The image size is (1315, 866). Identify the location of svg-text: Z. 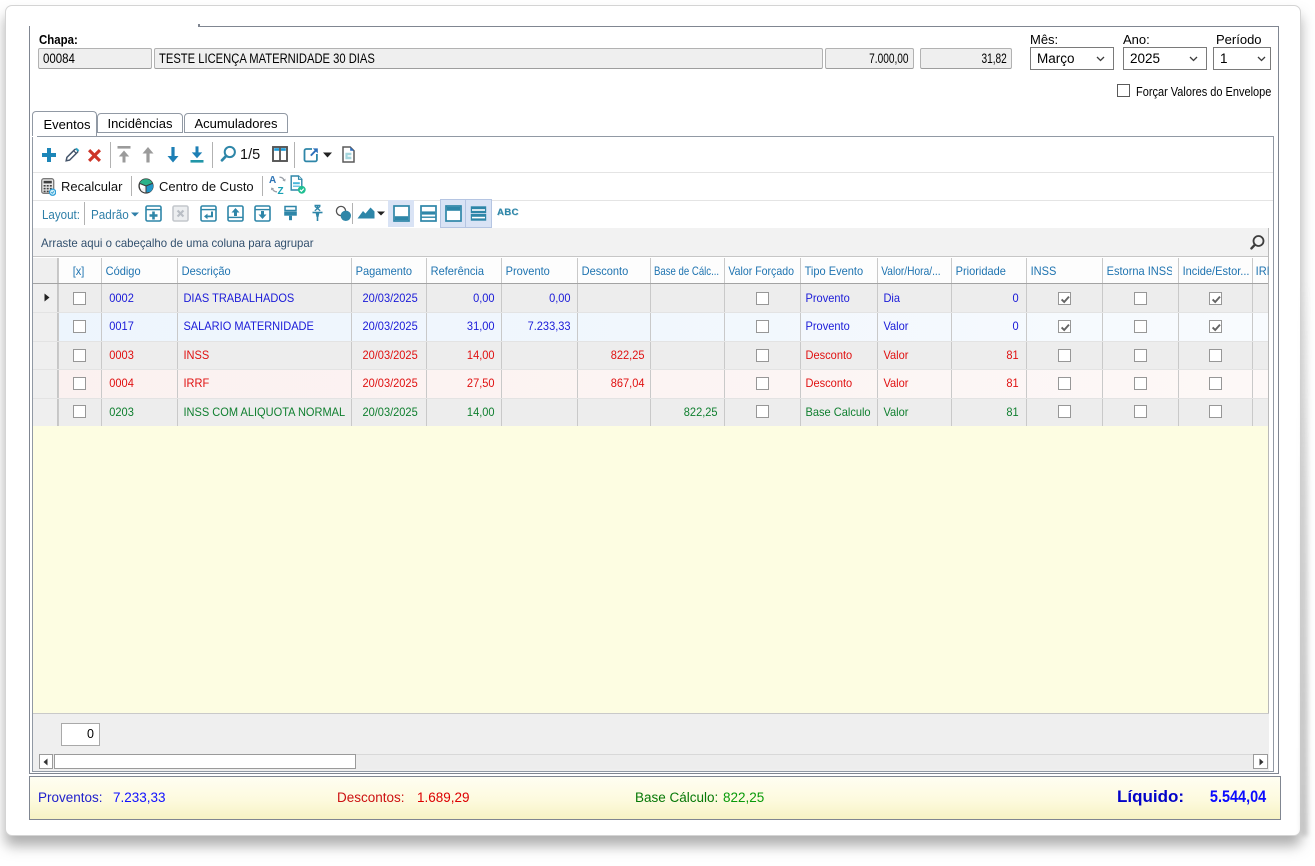
(281, 190).